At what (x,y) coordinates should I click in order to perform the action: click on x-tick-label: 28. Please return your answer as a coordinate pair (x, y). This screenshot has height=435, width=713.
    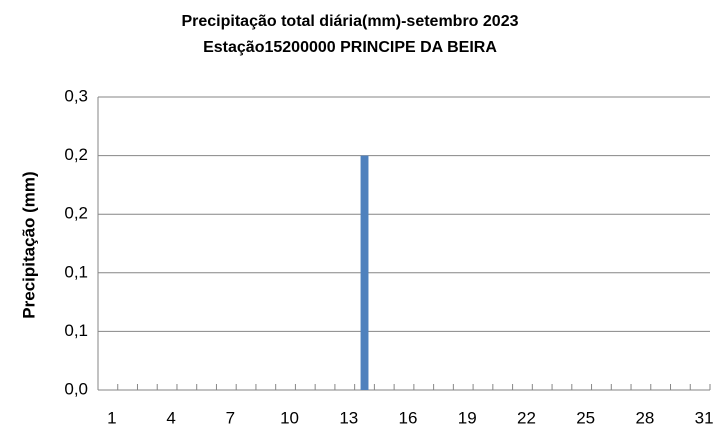
    Looking at the image, I should click on (644, 417).